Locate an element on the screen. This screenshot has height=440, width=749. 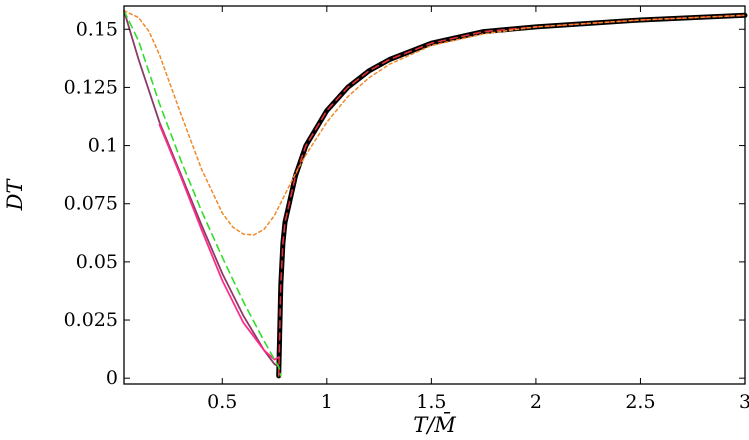
y-axis-label: DT is located at coordinates (15, 195).